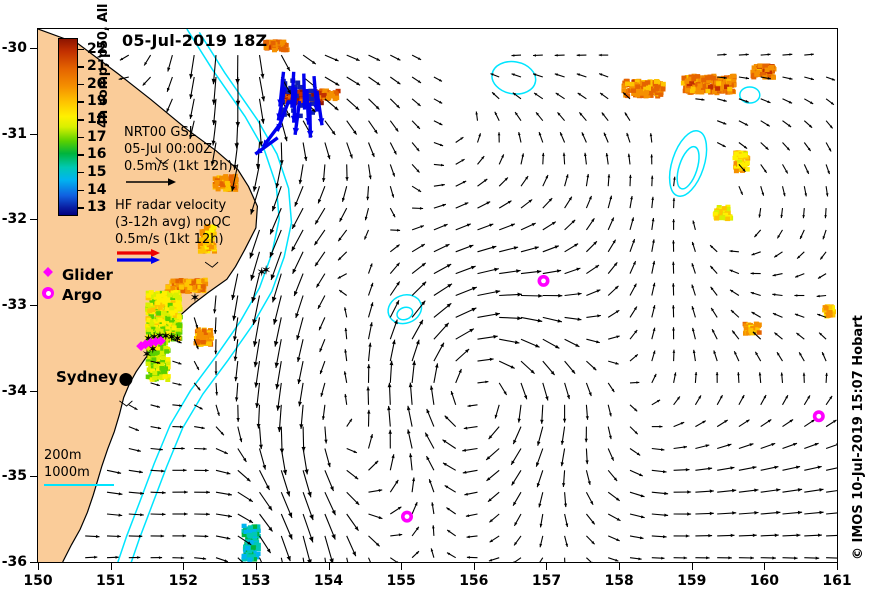 The height and width of the screenshot is (600, 879). What do you see at coordinates (97, 101) in the screenshot?
I see `colorbar-tick-label-19: 19` at bounding box center [97, 101].